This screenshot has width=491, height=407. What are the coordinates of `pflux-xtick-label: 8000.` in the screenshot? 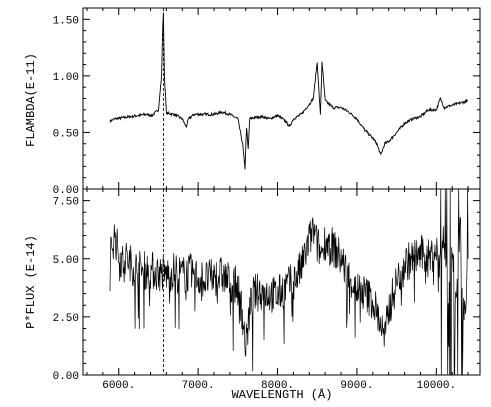 It's located at (277, 386).